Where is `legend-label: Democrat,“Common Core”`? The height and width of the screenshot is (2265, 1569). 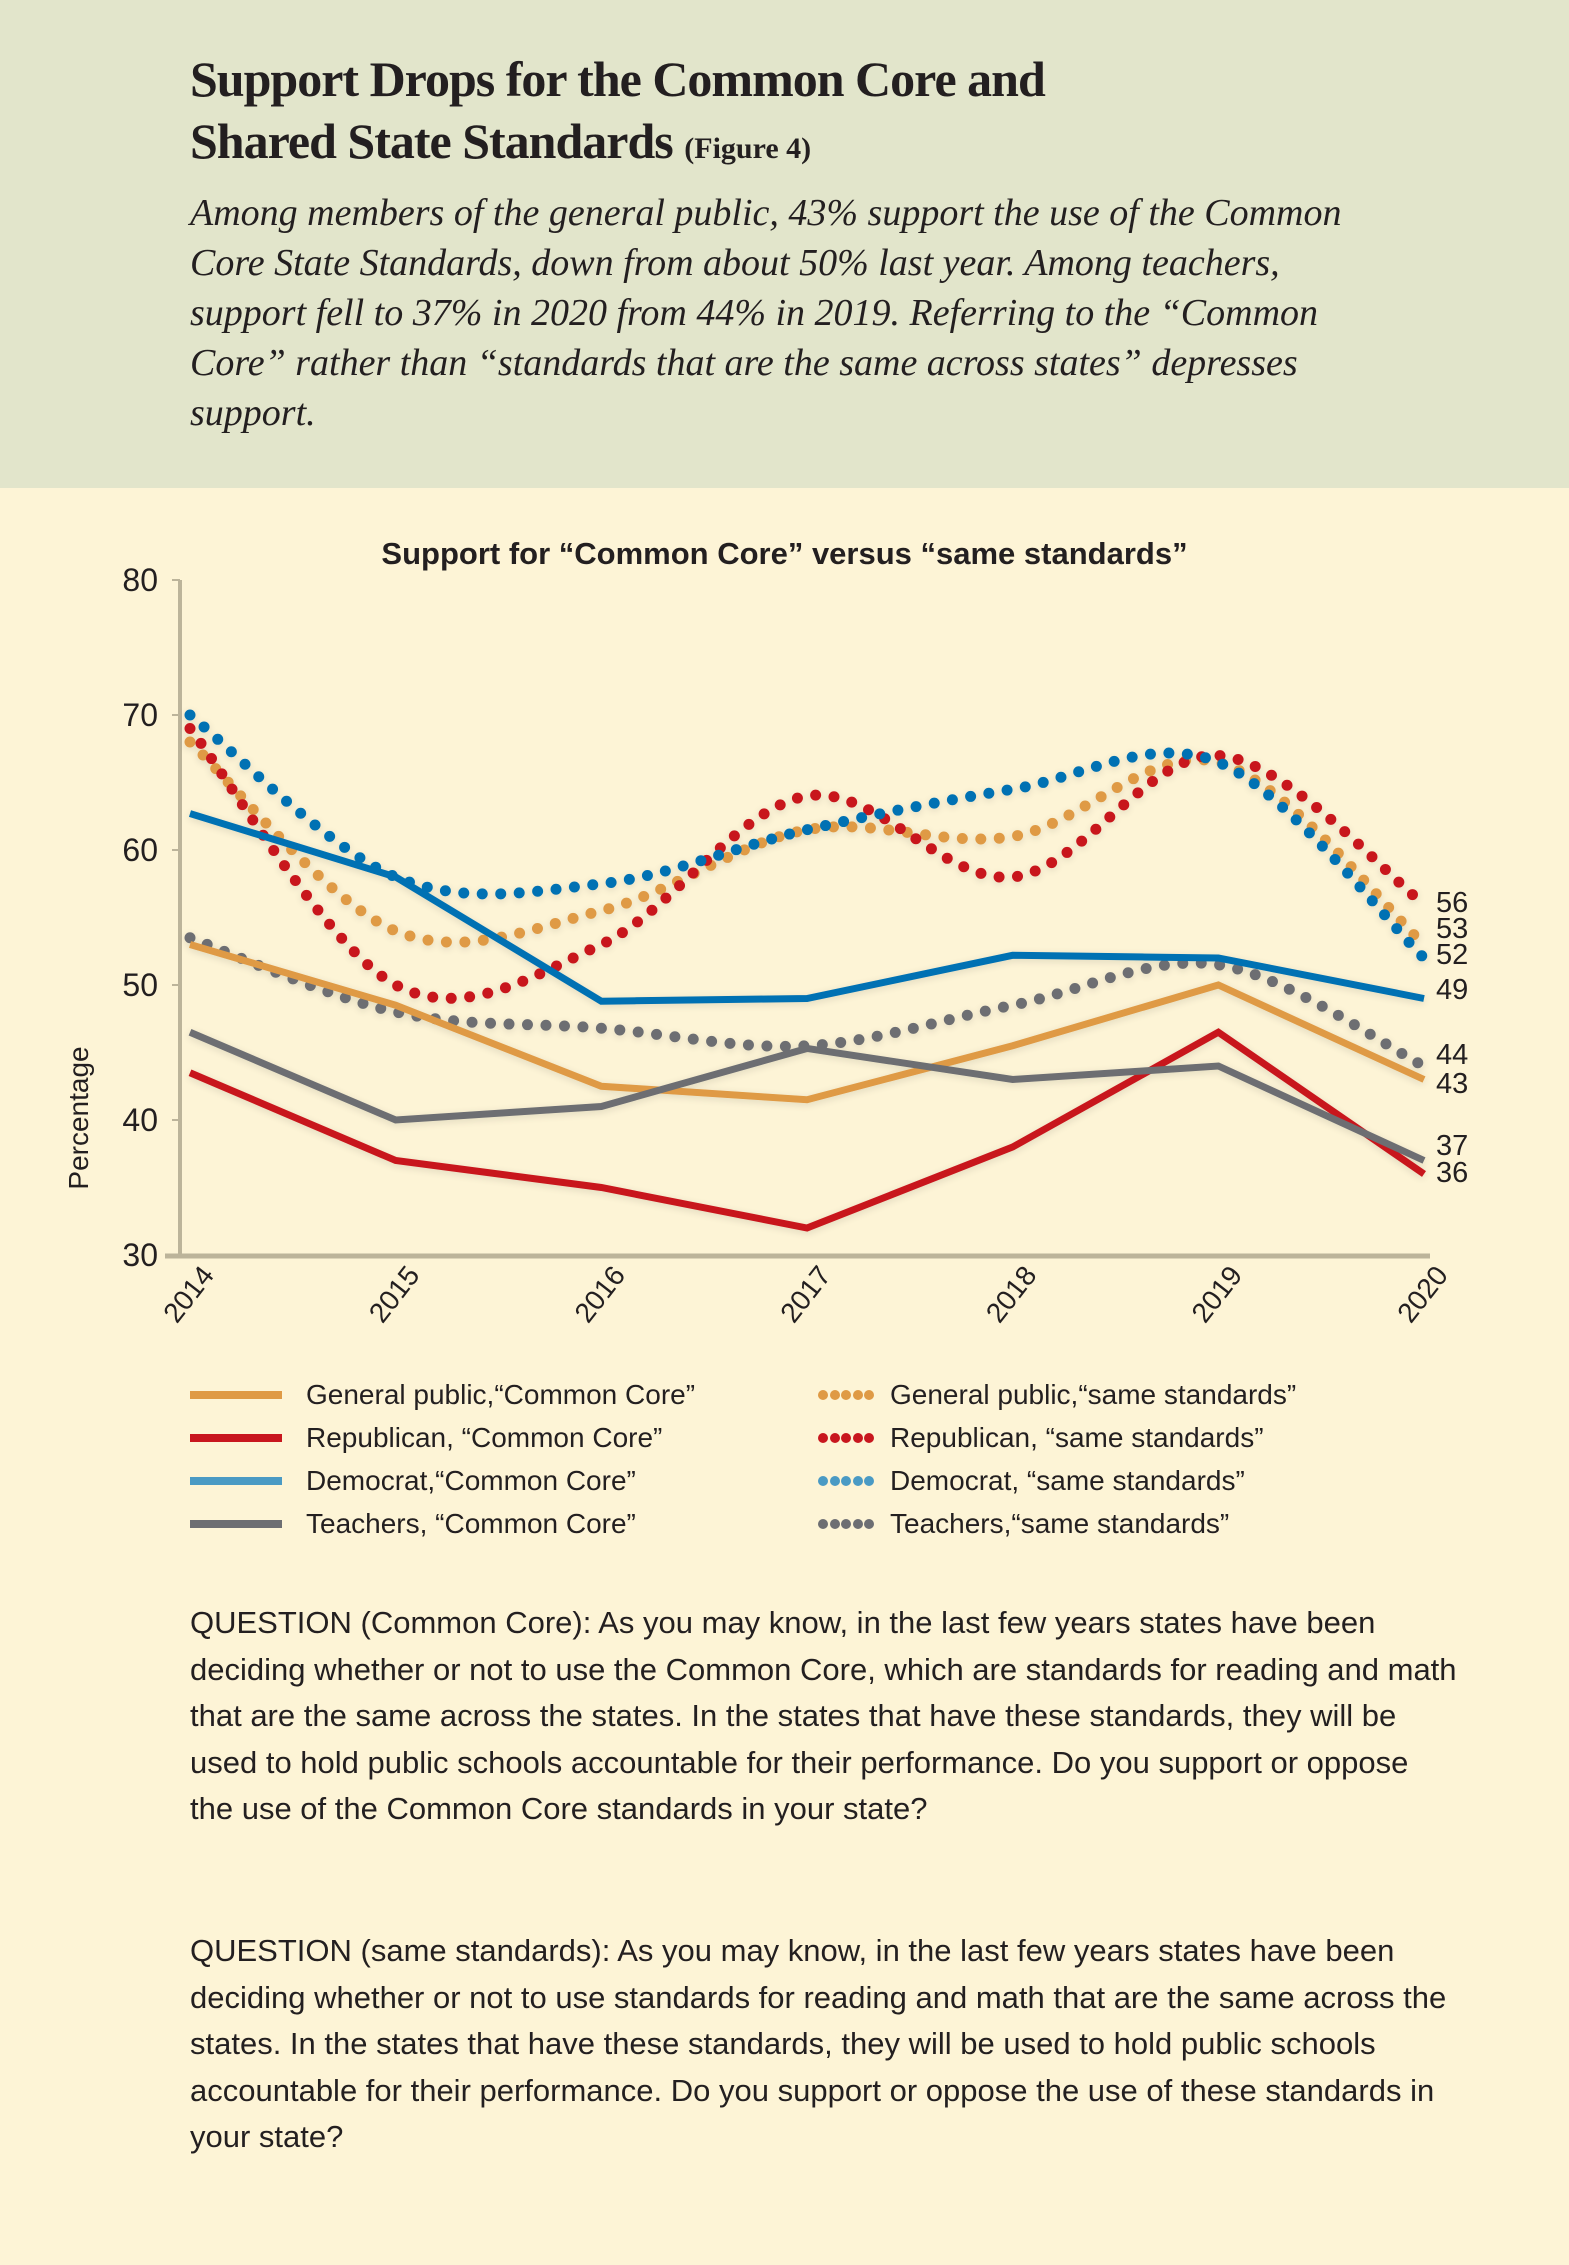
legend-label: Democrat,“Common Core” is located at coordinates (471, 1480).